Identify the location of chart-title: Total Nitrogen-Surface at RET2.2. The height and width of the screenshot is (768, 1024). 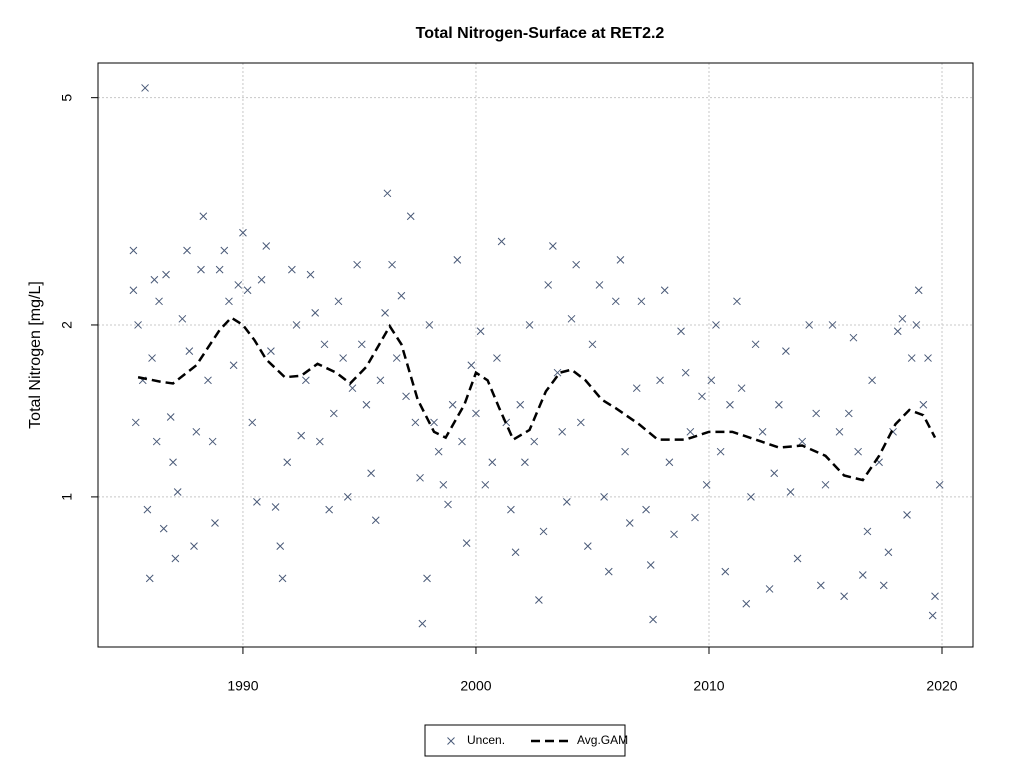
(540, 33).